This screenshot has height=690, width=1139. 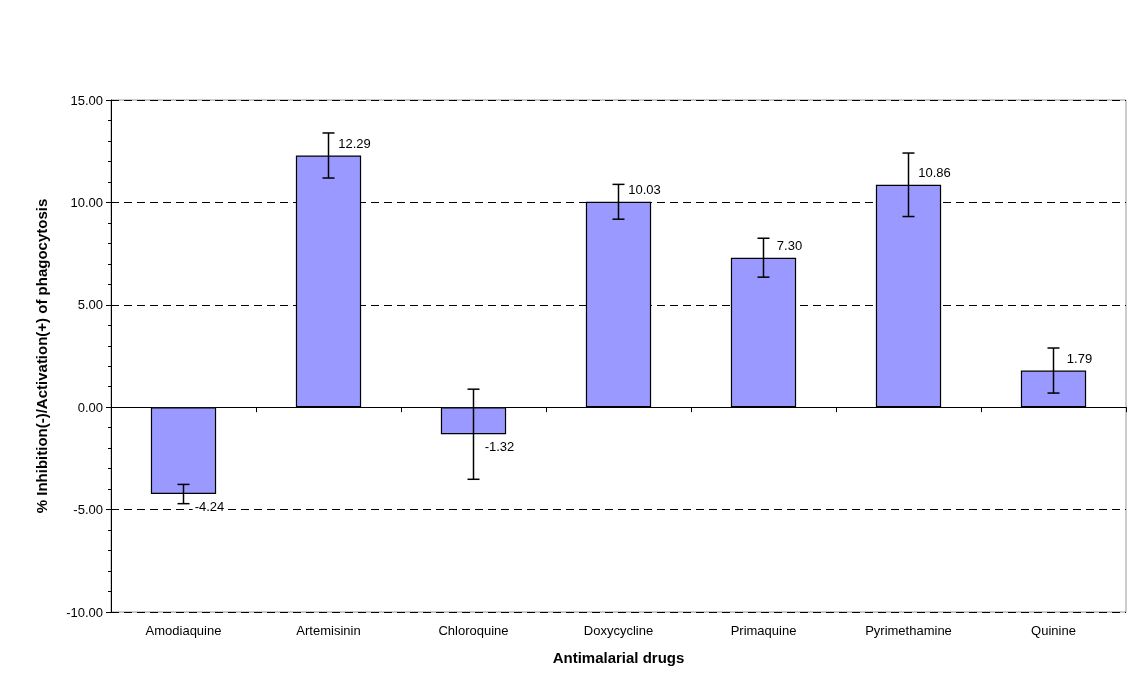 What do you see at coordinates (354, 143) in the screenshot?
I see `data-label: 12.29` at bounding box center [354, 143].